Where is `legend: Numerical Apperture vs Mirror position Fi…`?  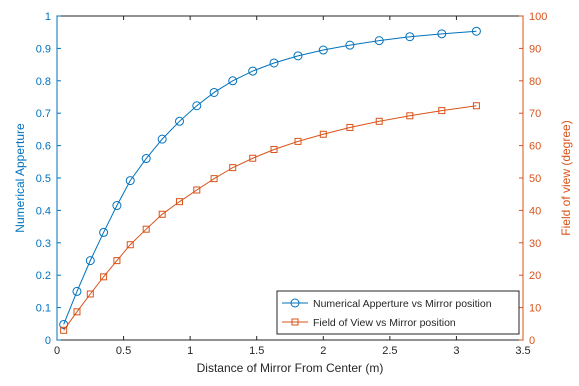 legend: Numerical Apperture vs Mirror position Fi… is located at coordinates (398, 312).